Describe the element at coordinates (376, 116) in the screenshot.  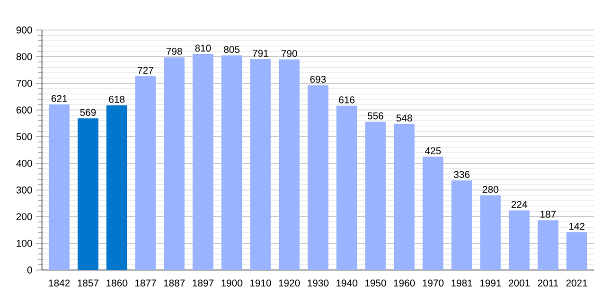
I see `data-label: 556` at that location.